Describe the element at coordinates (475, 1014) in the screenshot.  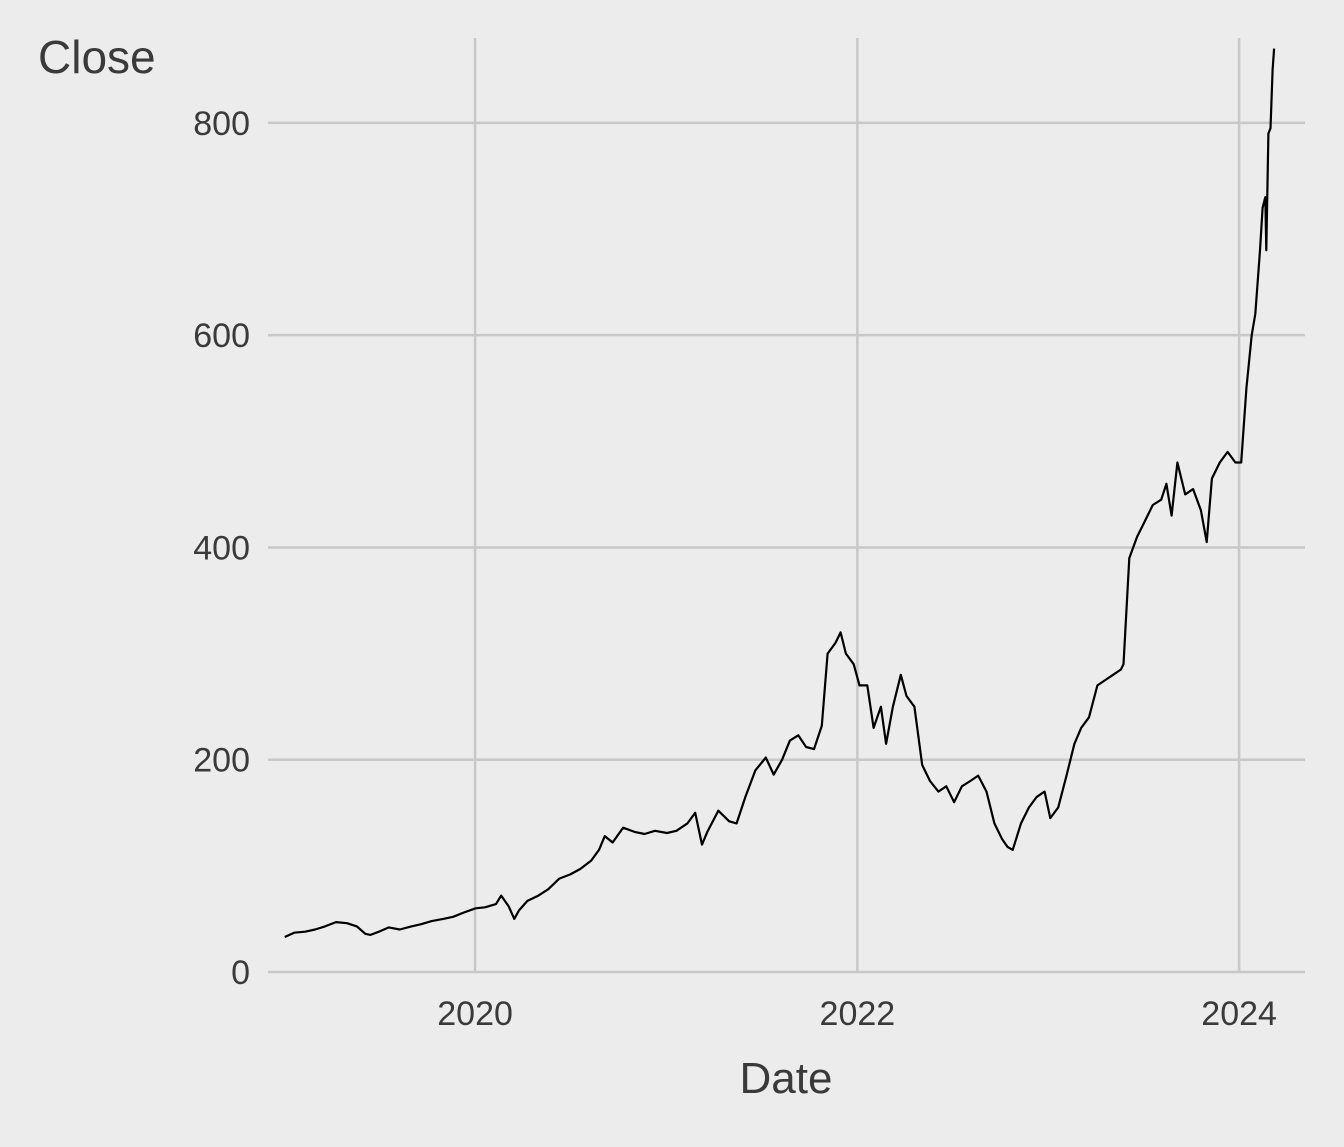
I see `x-tick-label: 2020` at that location.